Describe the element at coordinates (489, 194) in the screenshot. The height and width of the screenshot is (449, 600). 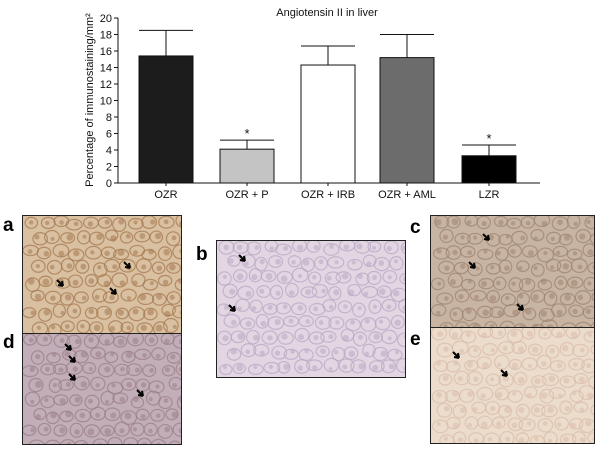
I see `x-tick-label: LZR` at that location.